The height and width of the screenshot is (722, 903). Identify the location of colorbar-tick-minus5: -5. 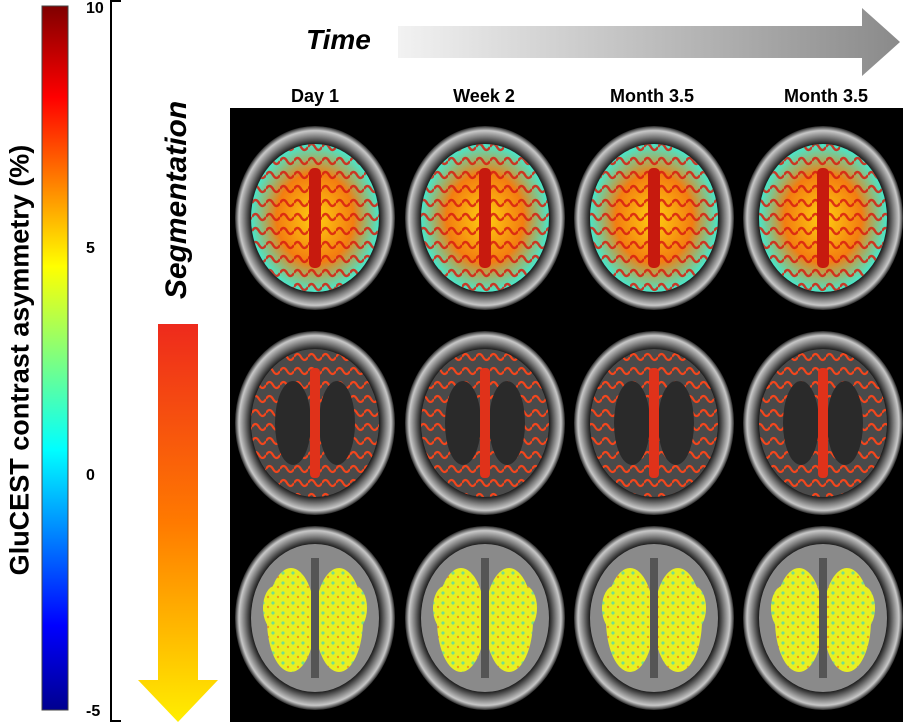
(93, 711).